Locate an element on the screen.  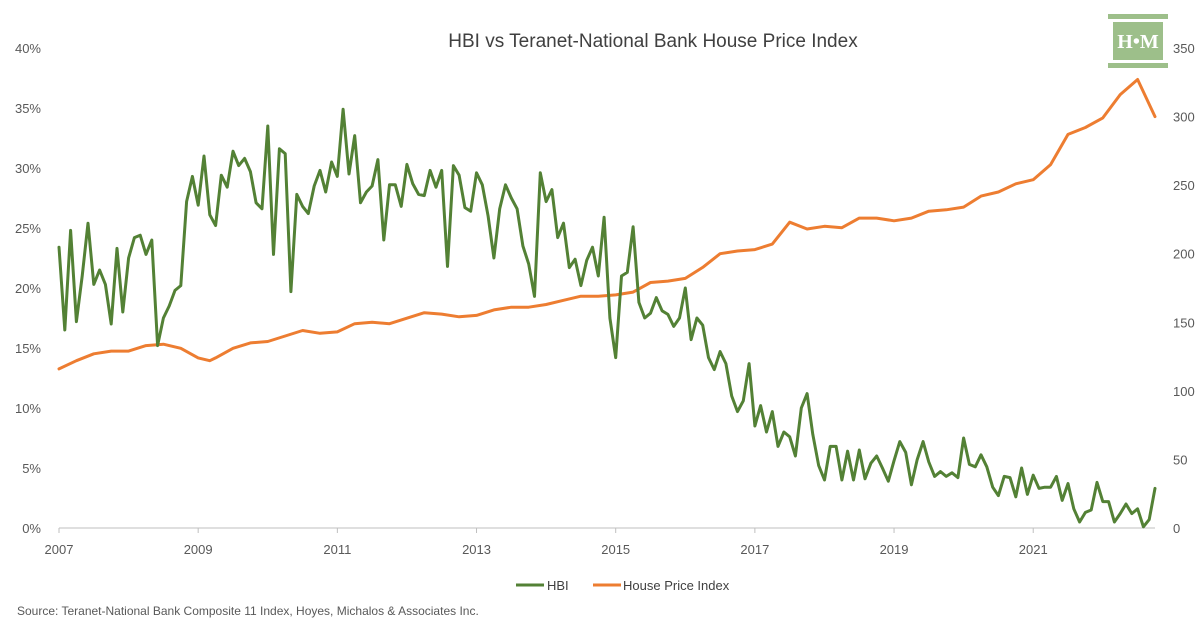
left-axis-tick-label: 35% is located at coordinates (28, 108).